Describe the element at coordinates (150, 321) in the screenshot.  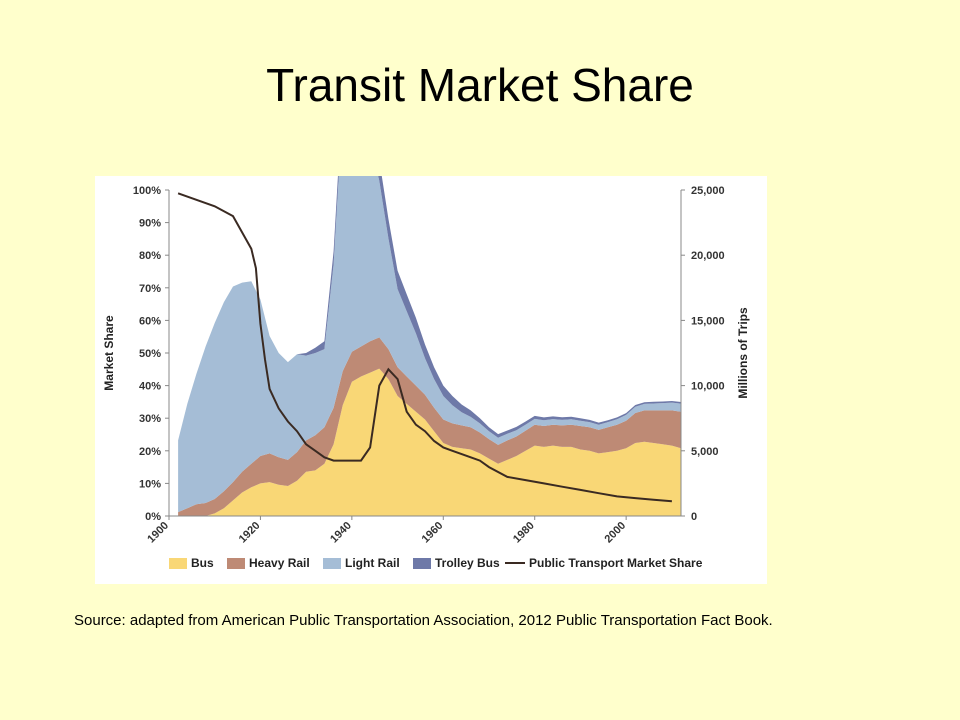
I see `left-tick-label: 60%` at that location.